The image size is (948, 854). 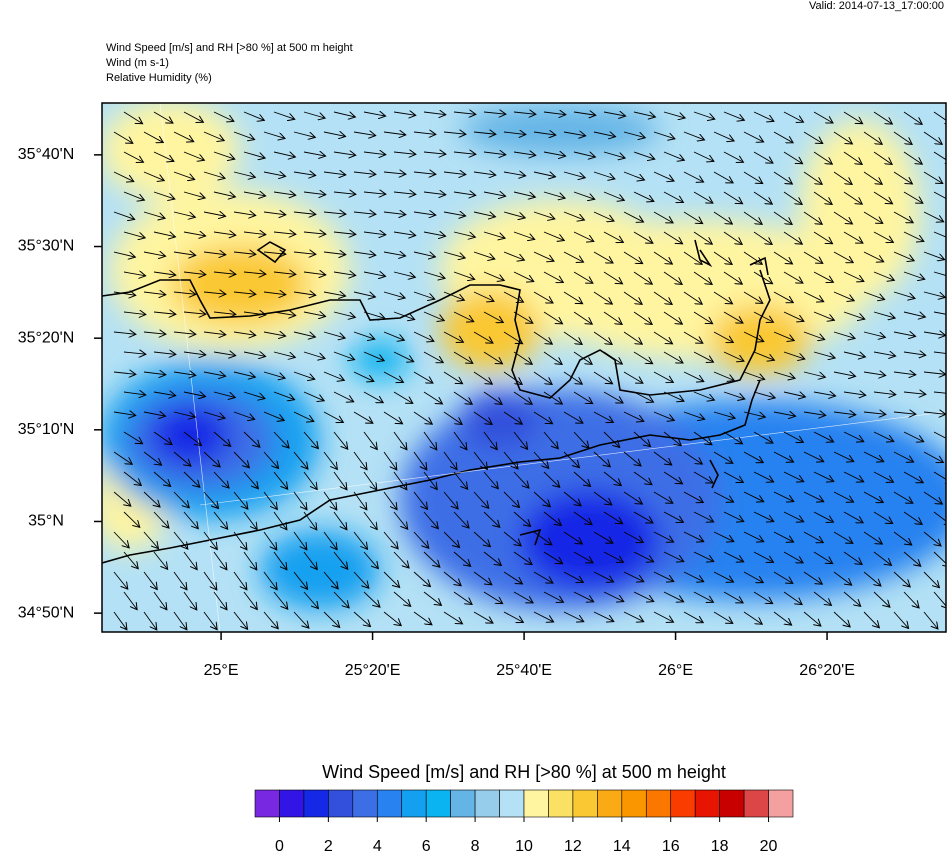 I want to click on colorbar-tick-label: 10, so click(x=524, y=846).